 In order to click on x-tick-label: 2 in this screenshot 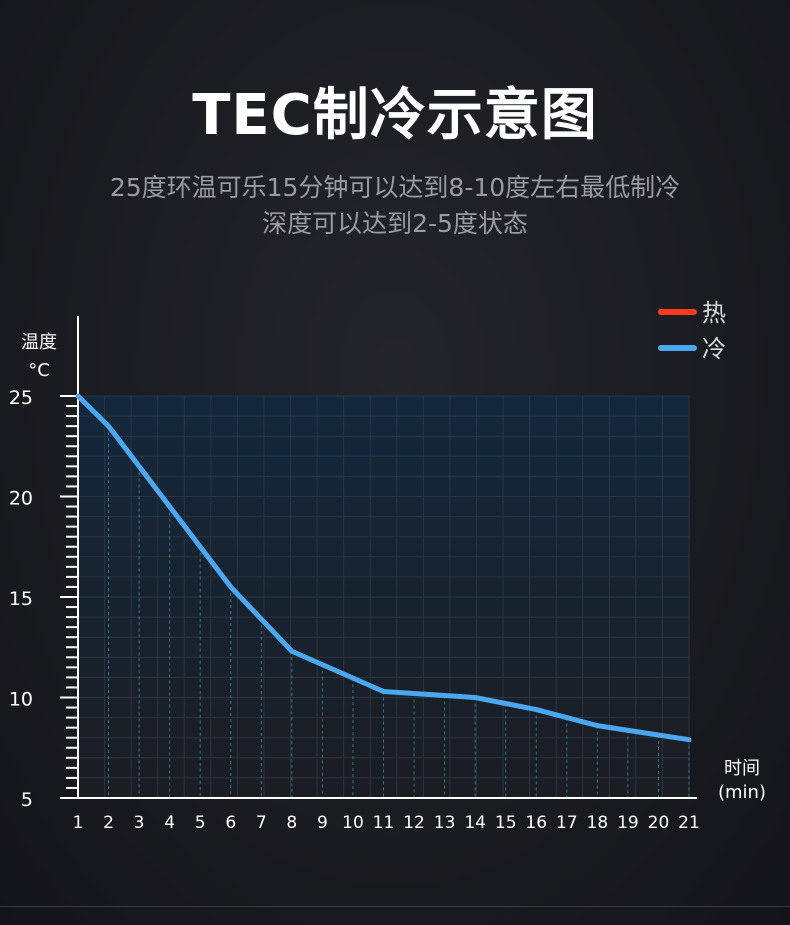, I will do `click(108, 823)`.